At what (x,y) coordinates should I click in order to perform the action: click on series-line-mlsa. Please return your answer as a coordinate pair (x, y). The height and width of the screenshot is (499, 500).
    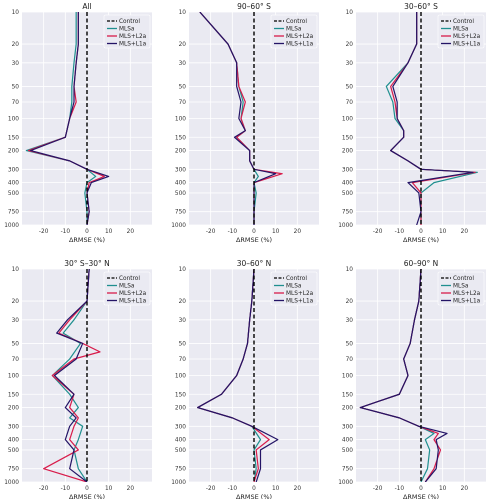
    Looking at the image, I should click on (61, 118).